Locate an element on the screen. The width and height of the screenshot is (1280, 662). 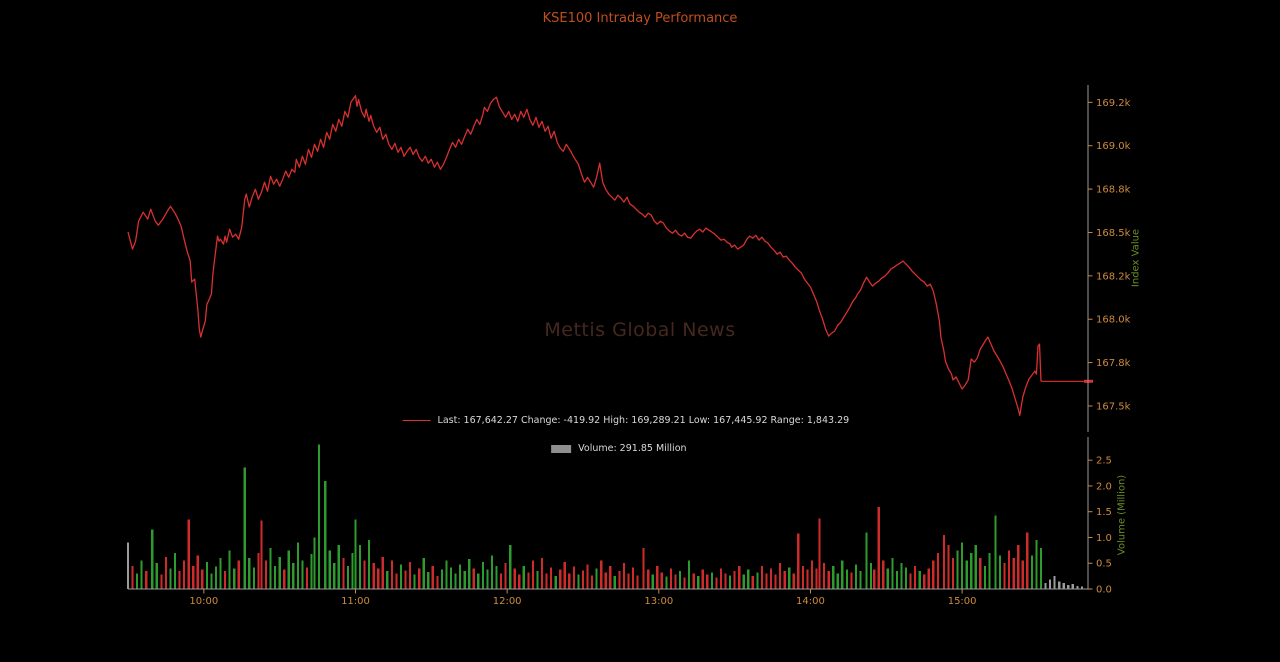
svg-text: 168.0k is located at coordinates (1113, 320).